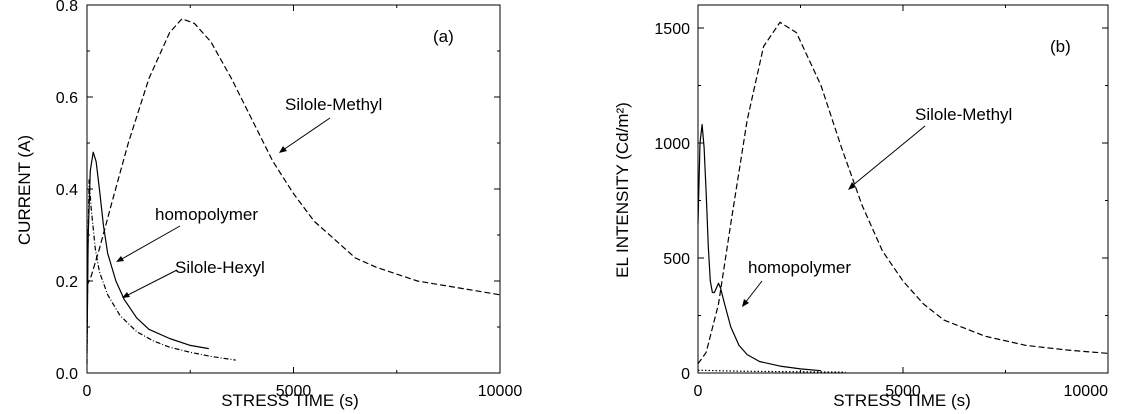 The width and height of the screenshot is (1144, 414). I want to click on annotation-arrow-homopolymer-b, so click(753, 292).